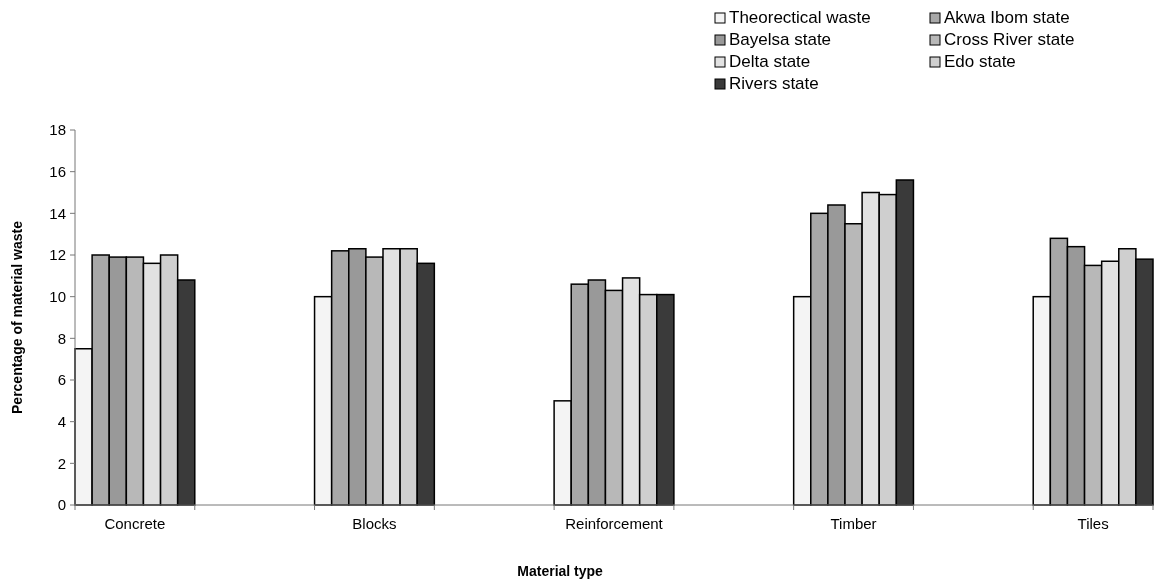 This screenshot has height=588, width=1163. I want to click on legend-label: Cross River state, so click(1009, 39).